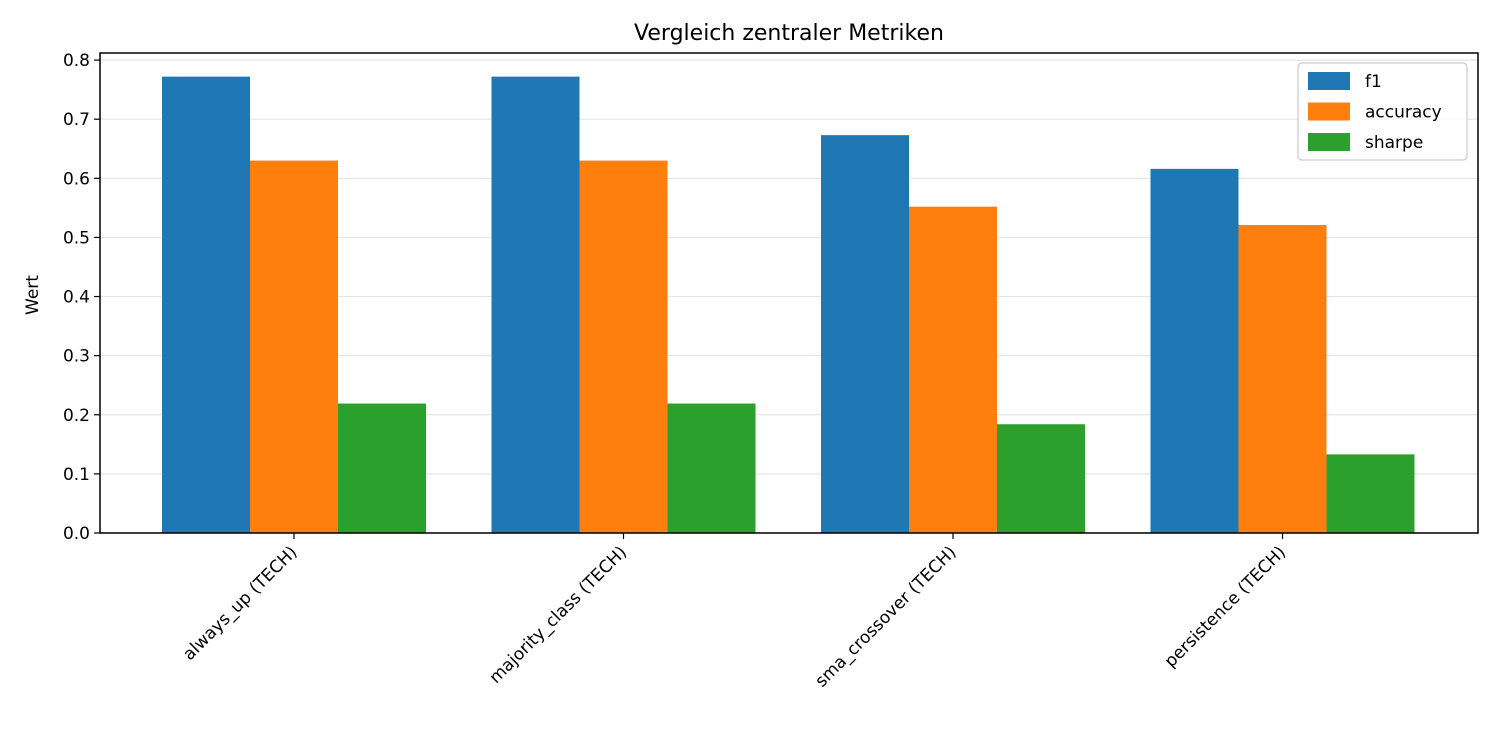 This screenshot has width=1500, height=754. I want to click on y-tick-label: 0.0, so click(76, 534).